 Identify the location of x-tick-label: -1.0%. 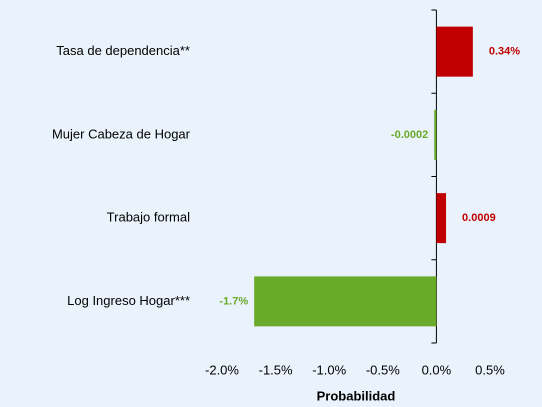
(329, 369).